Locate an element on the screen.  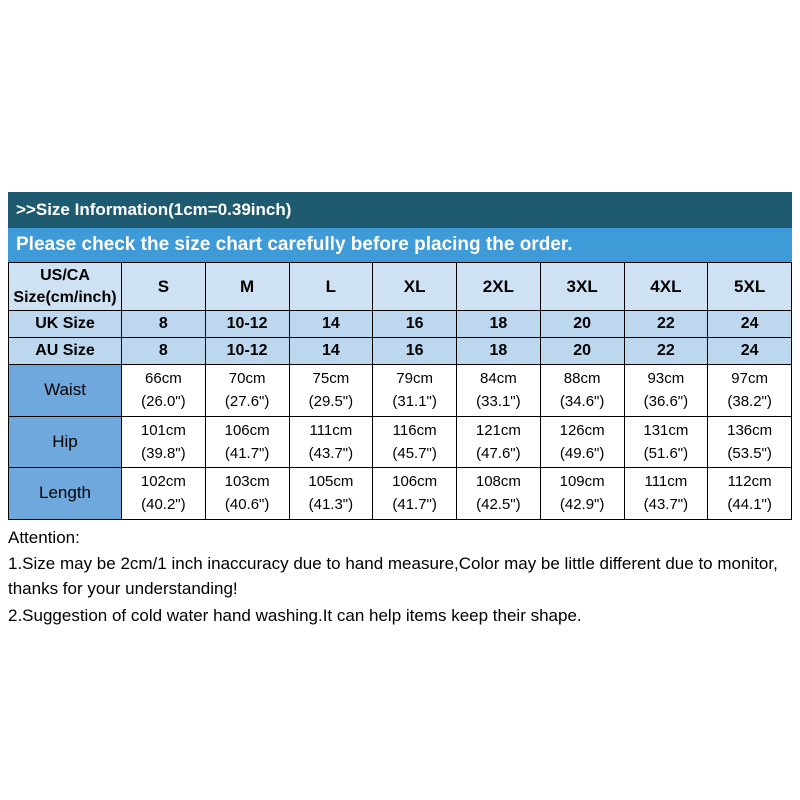
measure-row-label: Length is located at coordinates (65, 493).